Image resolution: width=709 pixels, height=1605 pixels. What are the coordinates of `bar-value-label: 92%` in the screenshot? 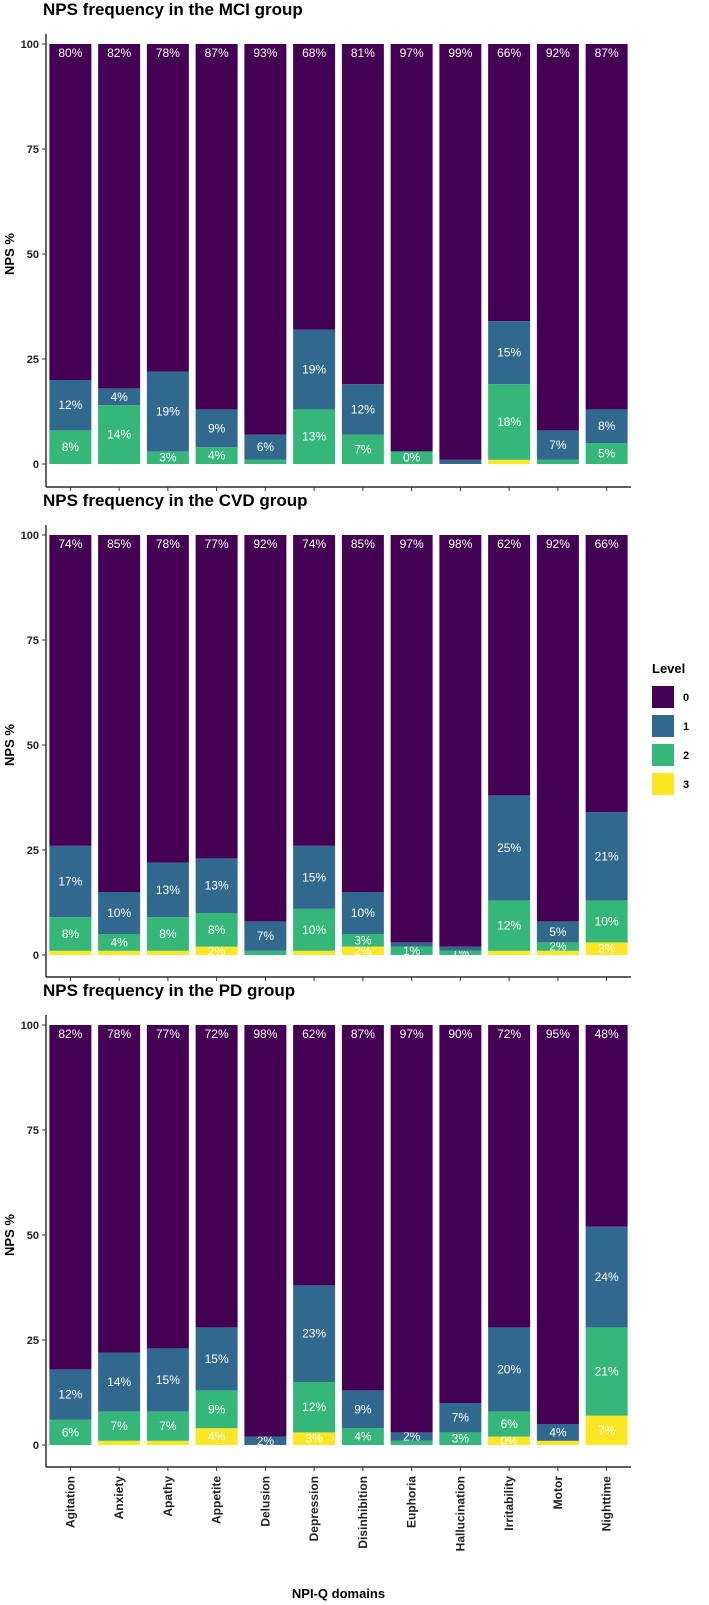 It's located at (558, 53).